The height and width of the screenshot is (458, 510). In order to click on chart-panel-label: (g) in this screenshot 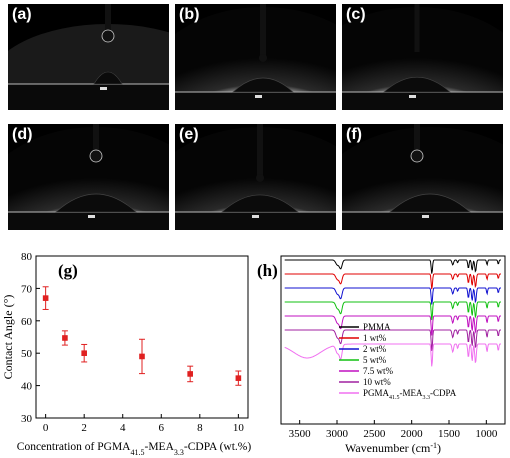, I will do `click(68, 270)`.